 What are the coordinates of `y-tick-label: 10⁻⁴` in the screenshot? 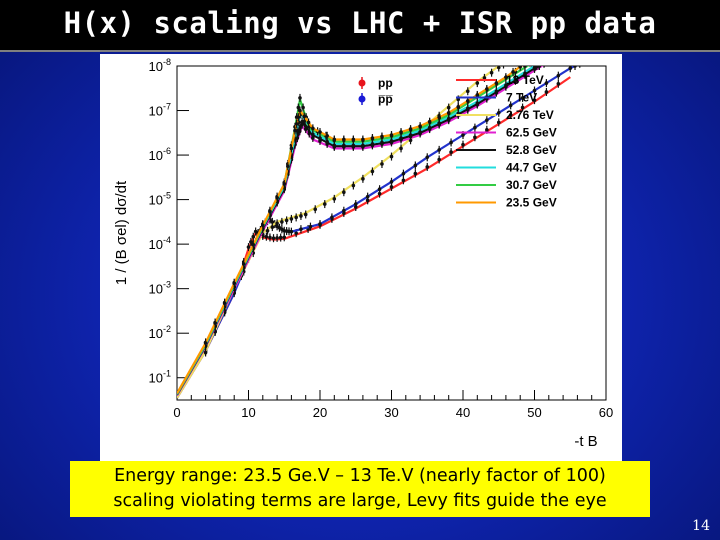 It's located at (160, 243).